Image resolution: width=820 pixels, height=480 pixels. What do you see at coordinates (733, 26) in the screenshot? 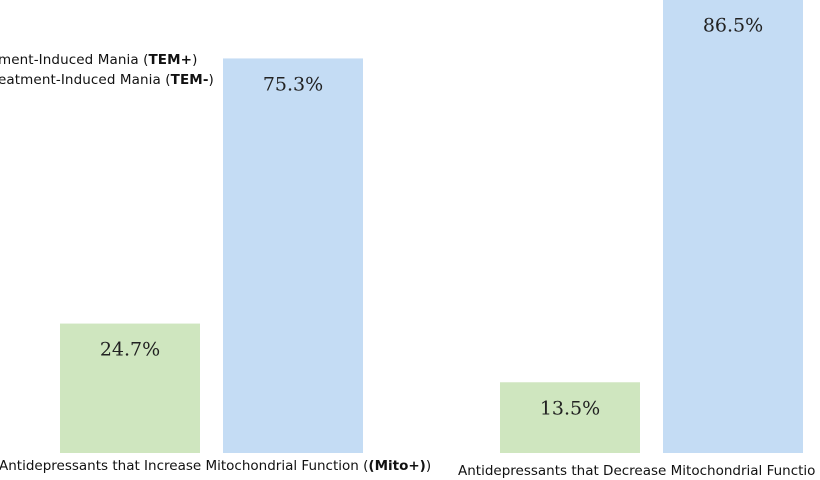
I see `data-label: 86.5%` at bounding box center [733, 26].